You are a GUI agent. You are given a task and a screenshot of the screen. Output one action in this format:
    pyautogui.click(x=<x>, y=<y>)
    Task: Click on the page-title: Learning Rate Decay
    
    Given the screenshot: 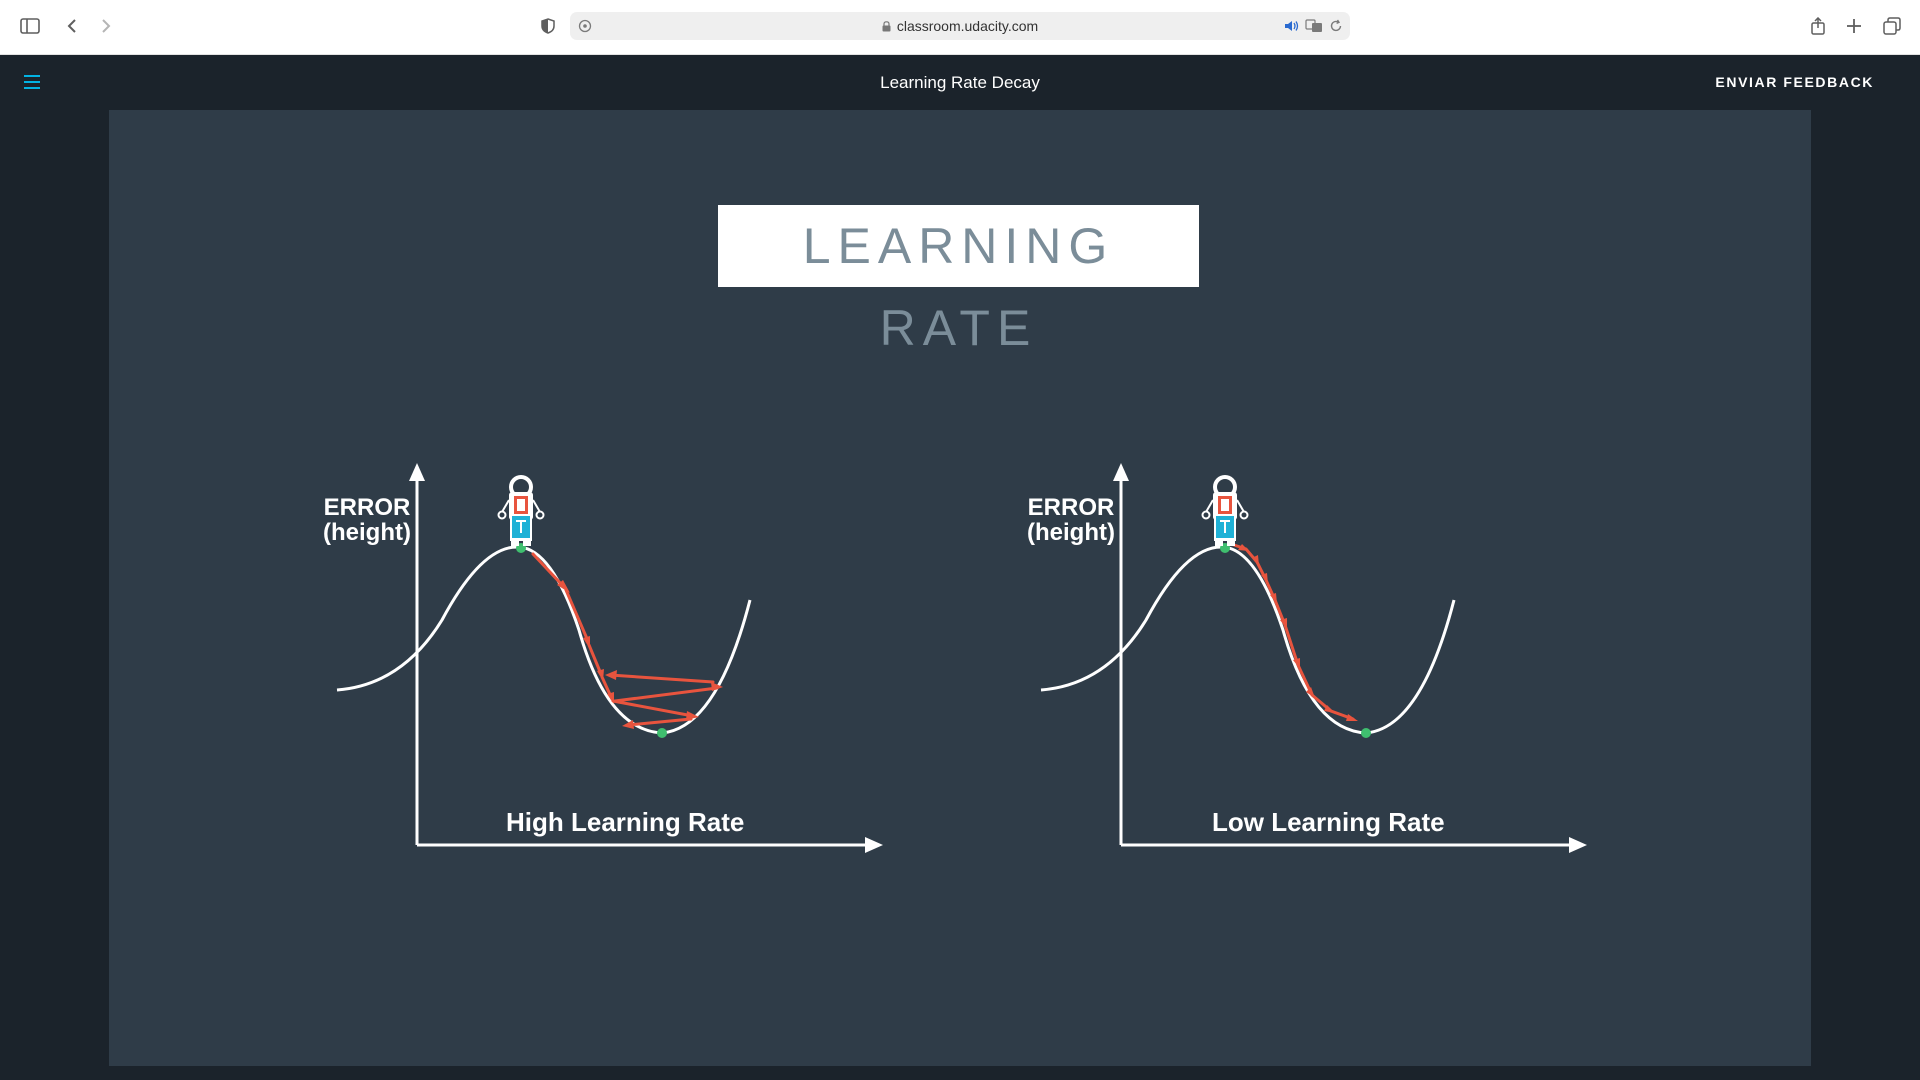 What is the action you would take?
    pyautogui.click(x=960, y=82)
    